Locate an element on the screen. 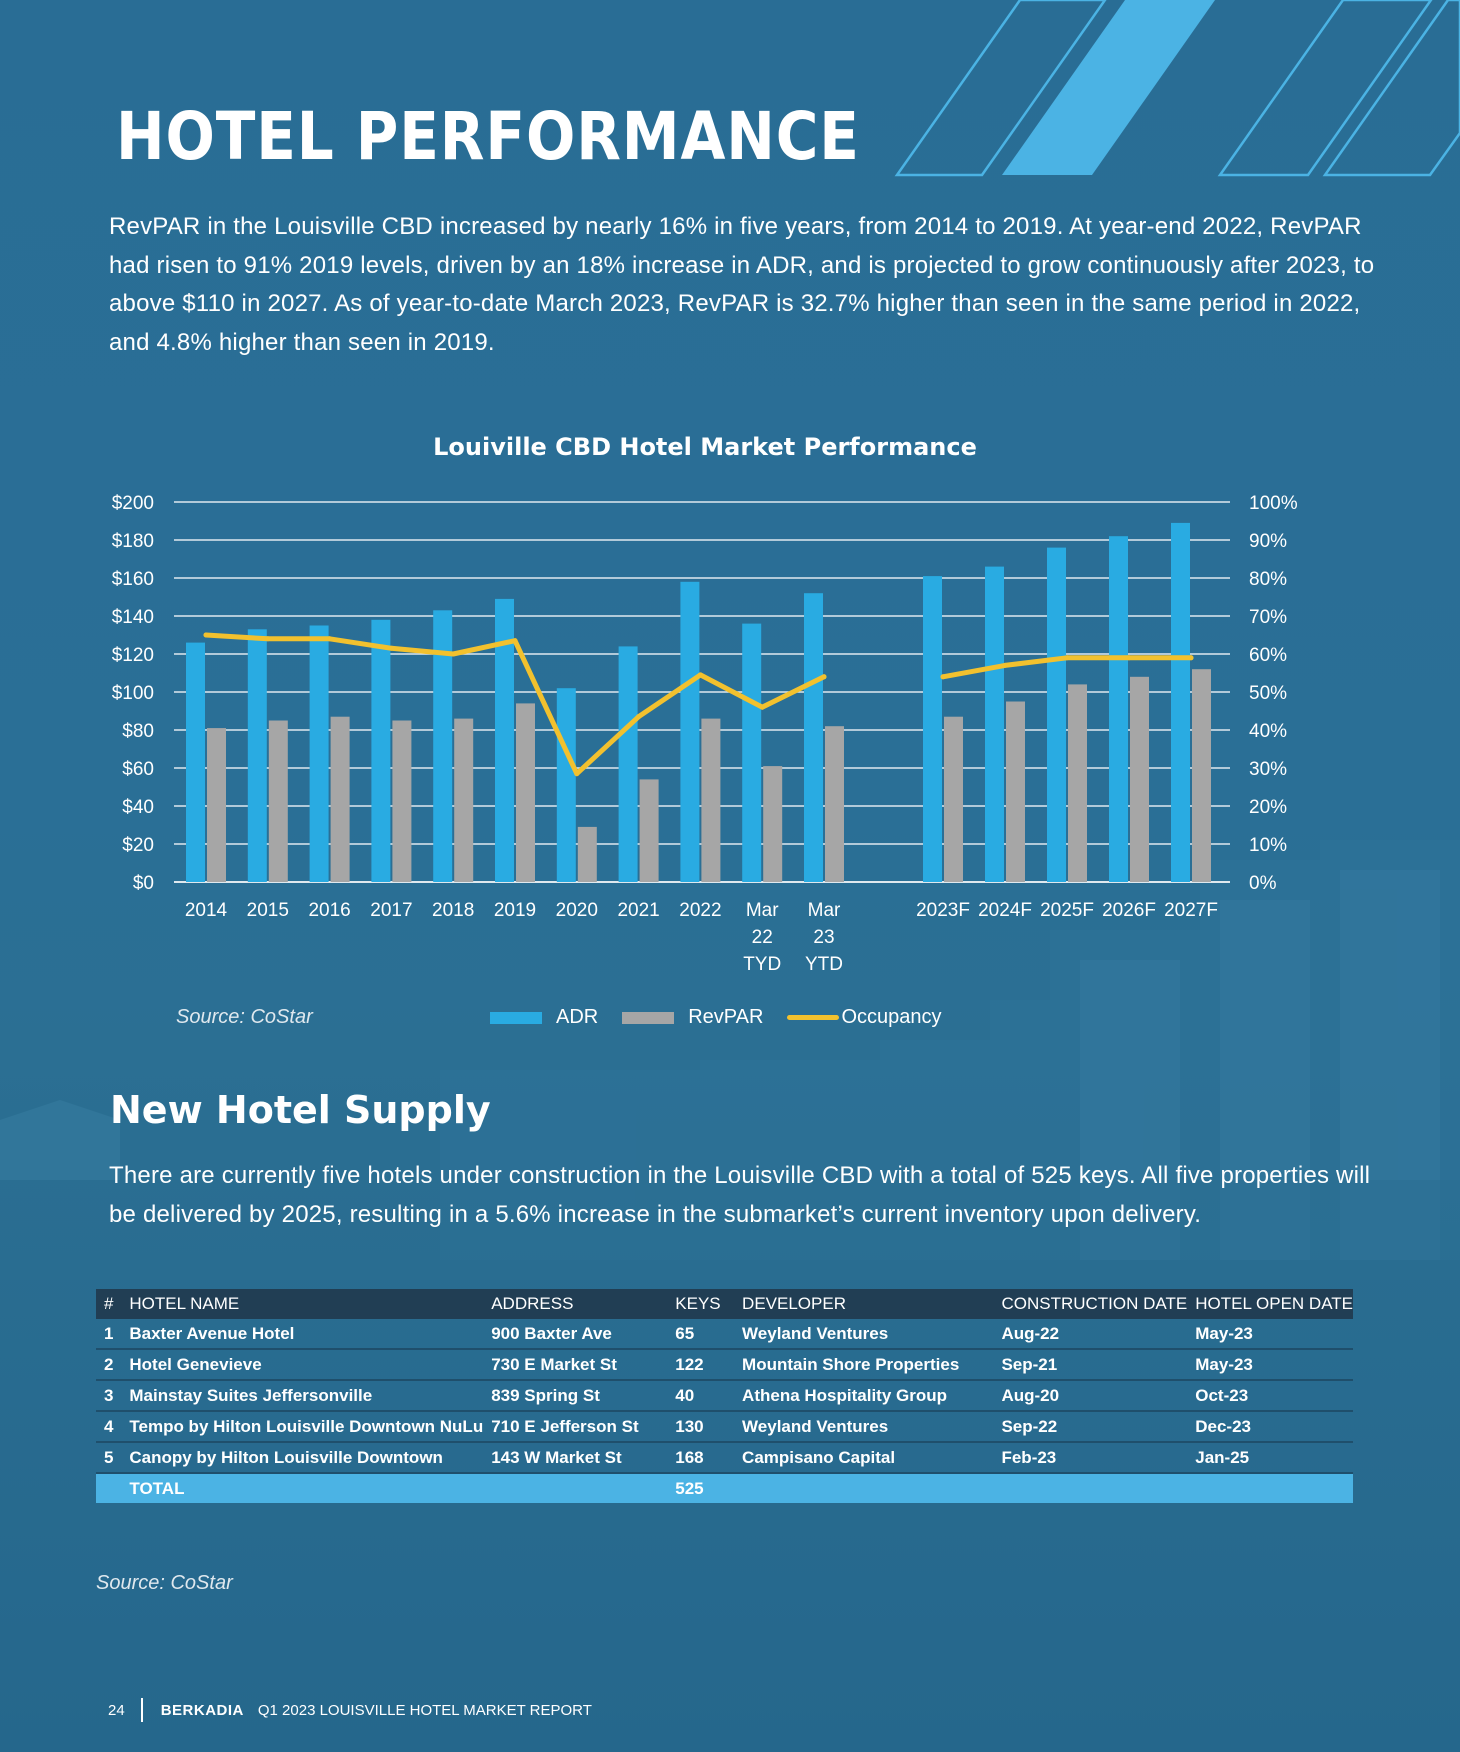  cell-construction: Sep-21 is located at coordinates (1029, 1364).